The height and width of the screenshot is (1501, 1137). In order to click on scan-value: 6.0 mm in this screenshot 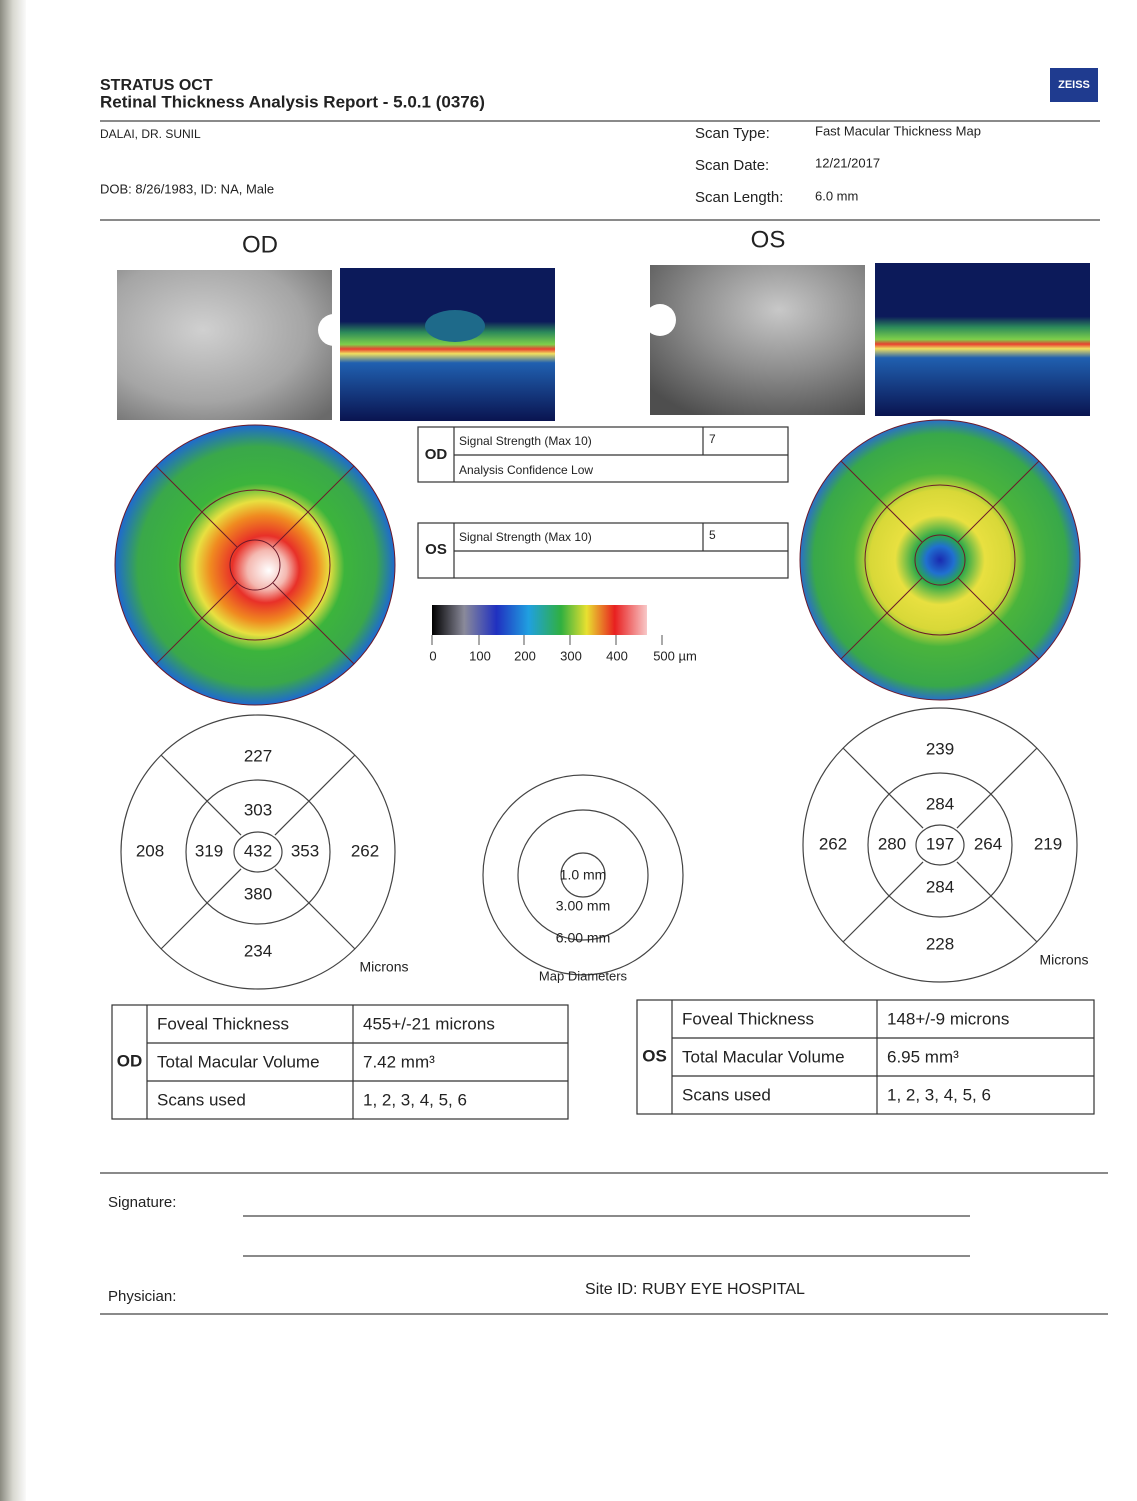, I will do `click(836, 195)`.